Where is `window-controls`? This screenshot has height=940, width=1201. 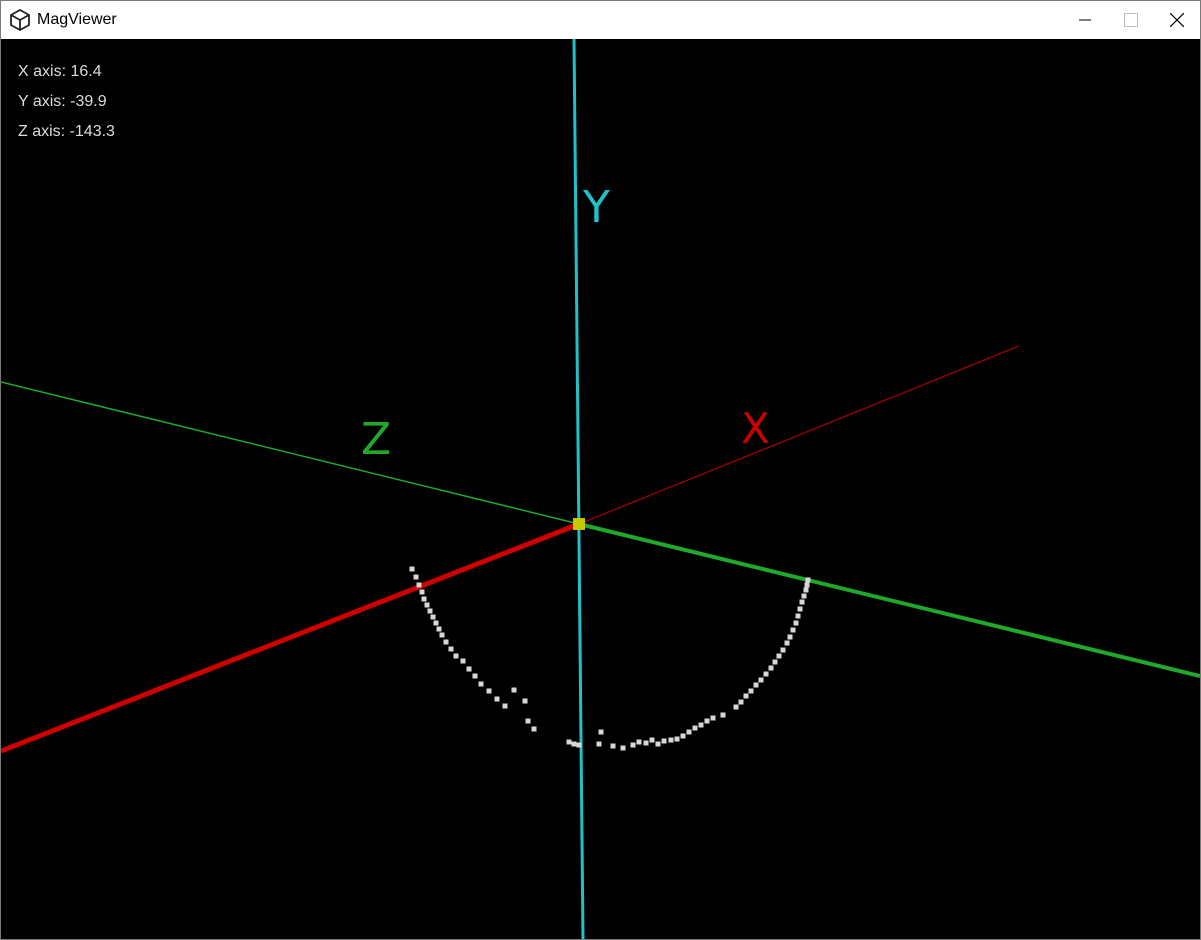
window-controls is located at coordinates (1131, 20).